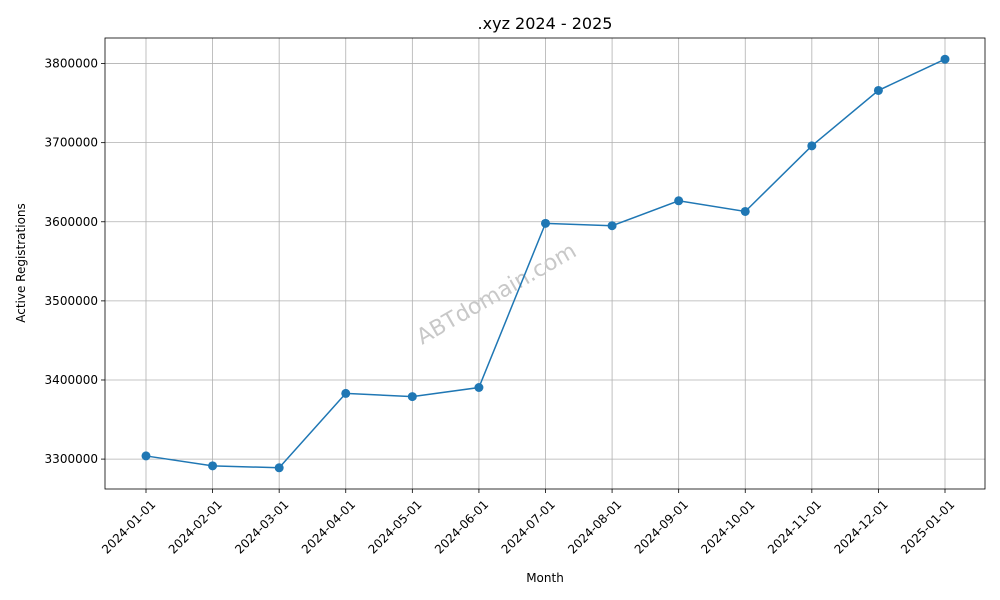 This screenshot has height=600, width=1000. What do you see at coordinates (71, 459) in the screenshot?
I see `y-tick-label: 3300000` at bounding box center [71, 459].